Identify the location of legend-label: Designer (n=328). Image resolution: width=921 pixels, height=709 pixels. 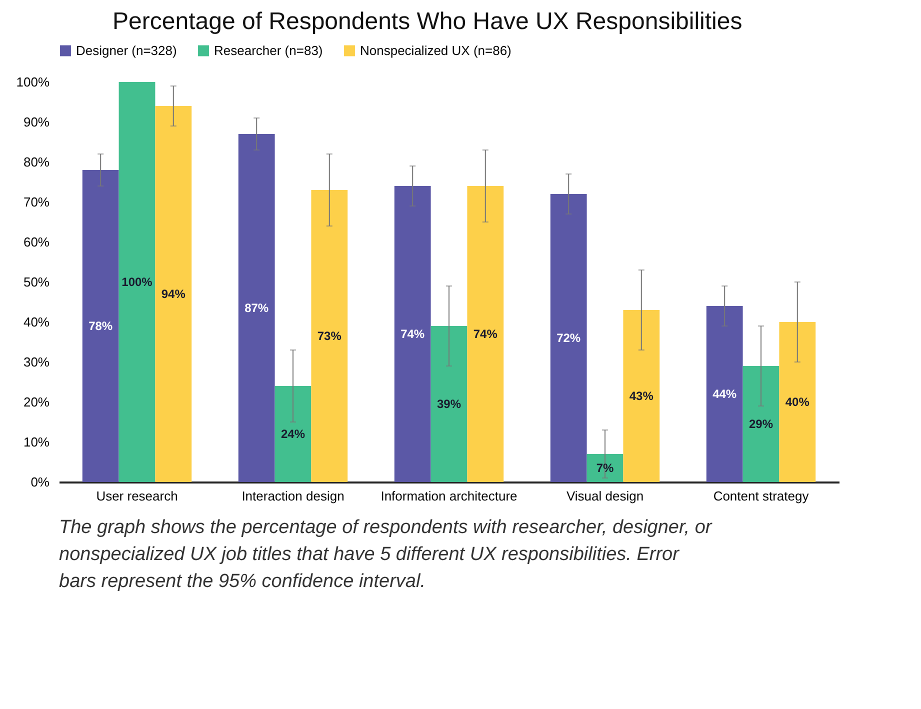
(126, 50).